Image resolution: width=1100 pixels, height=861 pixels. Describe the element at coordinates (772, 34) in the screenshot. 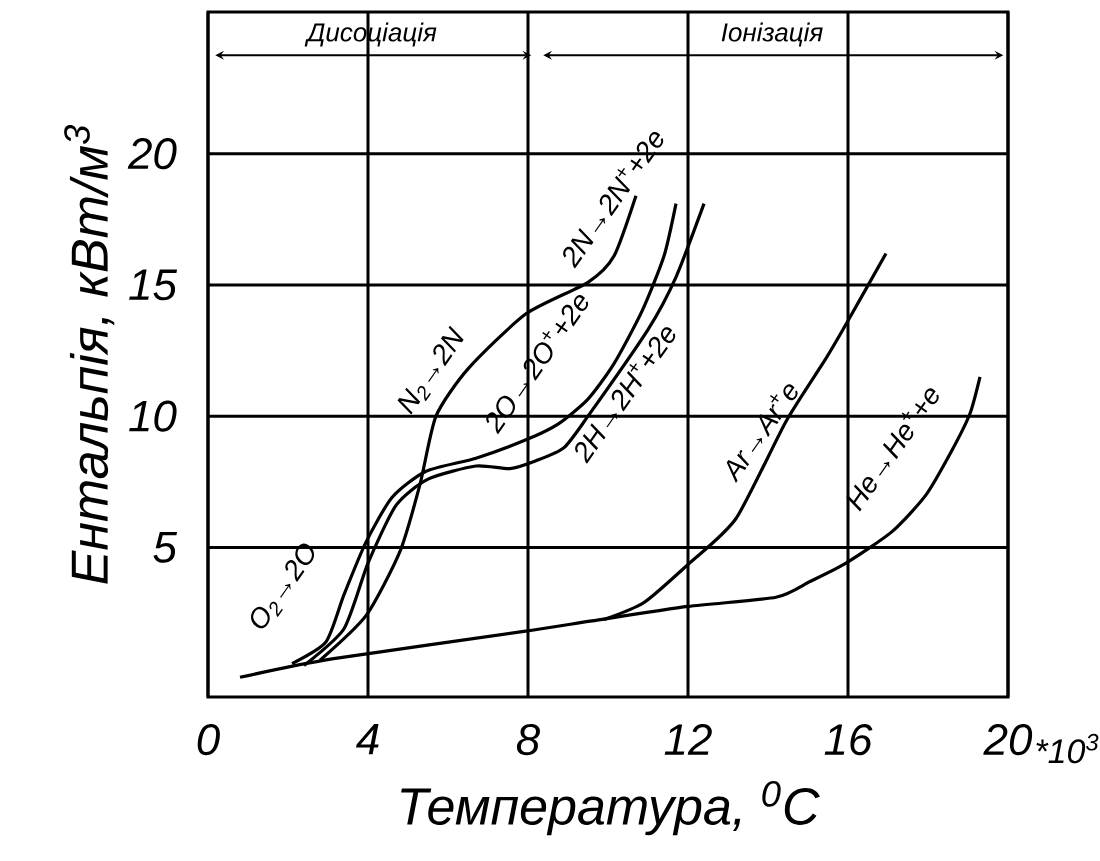

I see `annotation: Іонізація` at that location.